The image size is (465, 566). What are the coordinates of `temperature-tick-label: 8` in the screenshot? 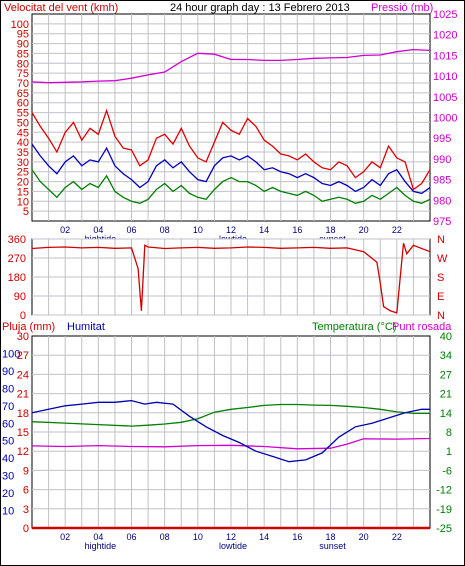 It's located at (449, 433).